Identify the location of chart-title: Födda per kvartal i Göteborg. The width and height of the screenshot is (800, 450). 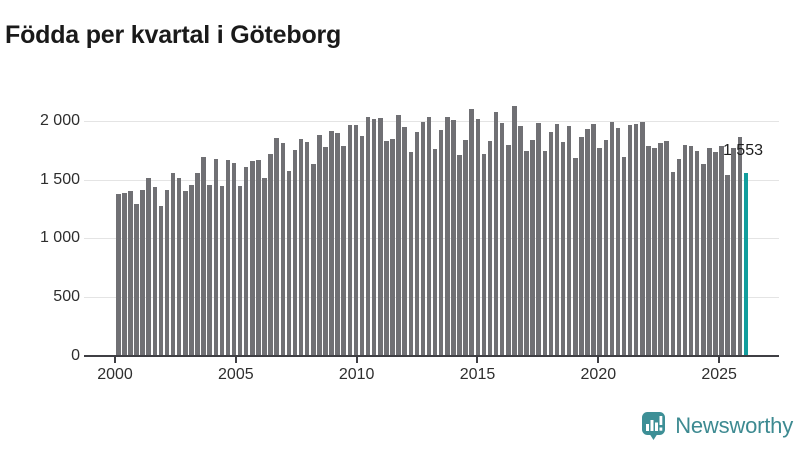
(173, 34).